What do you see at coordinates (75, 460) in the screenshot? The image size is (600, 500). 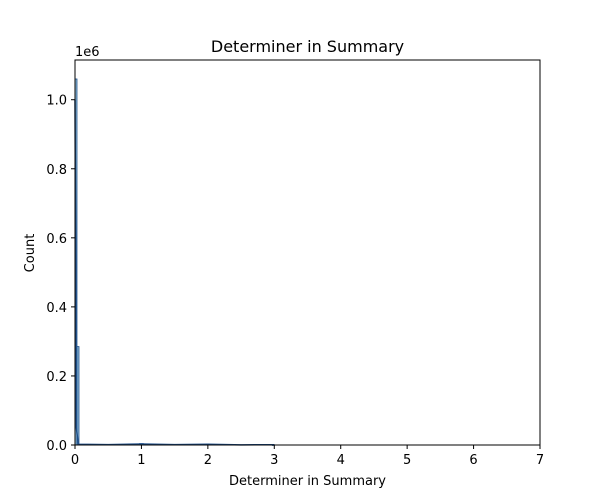 I see `x-tick-label: 0` at bounding box center [75, 460].